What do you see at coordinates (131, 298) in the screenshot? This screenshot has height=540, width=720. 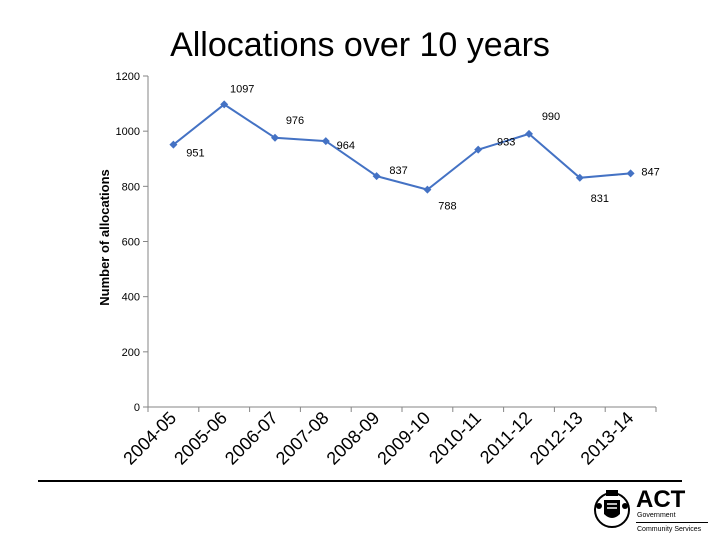 I see `y-tick-label: 400` at bounding box center [131, 298].